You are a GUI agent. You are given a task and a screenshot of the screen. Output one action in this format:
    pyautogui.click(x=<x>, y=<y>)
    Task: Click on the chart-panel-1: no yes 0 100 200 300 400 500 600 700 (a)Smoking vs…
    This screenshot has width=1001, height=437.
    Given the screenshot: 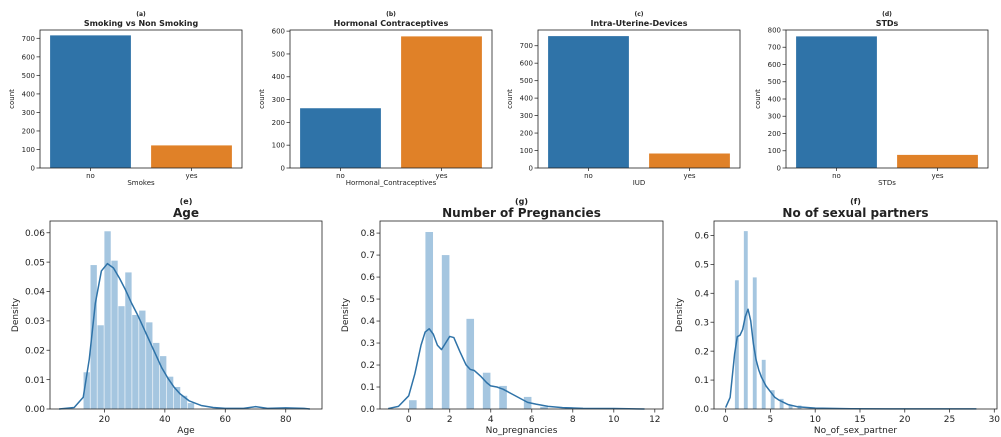 What is the action you would take?
    pyautogui.click(x=125, y=99)
    